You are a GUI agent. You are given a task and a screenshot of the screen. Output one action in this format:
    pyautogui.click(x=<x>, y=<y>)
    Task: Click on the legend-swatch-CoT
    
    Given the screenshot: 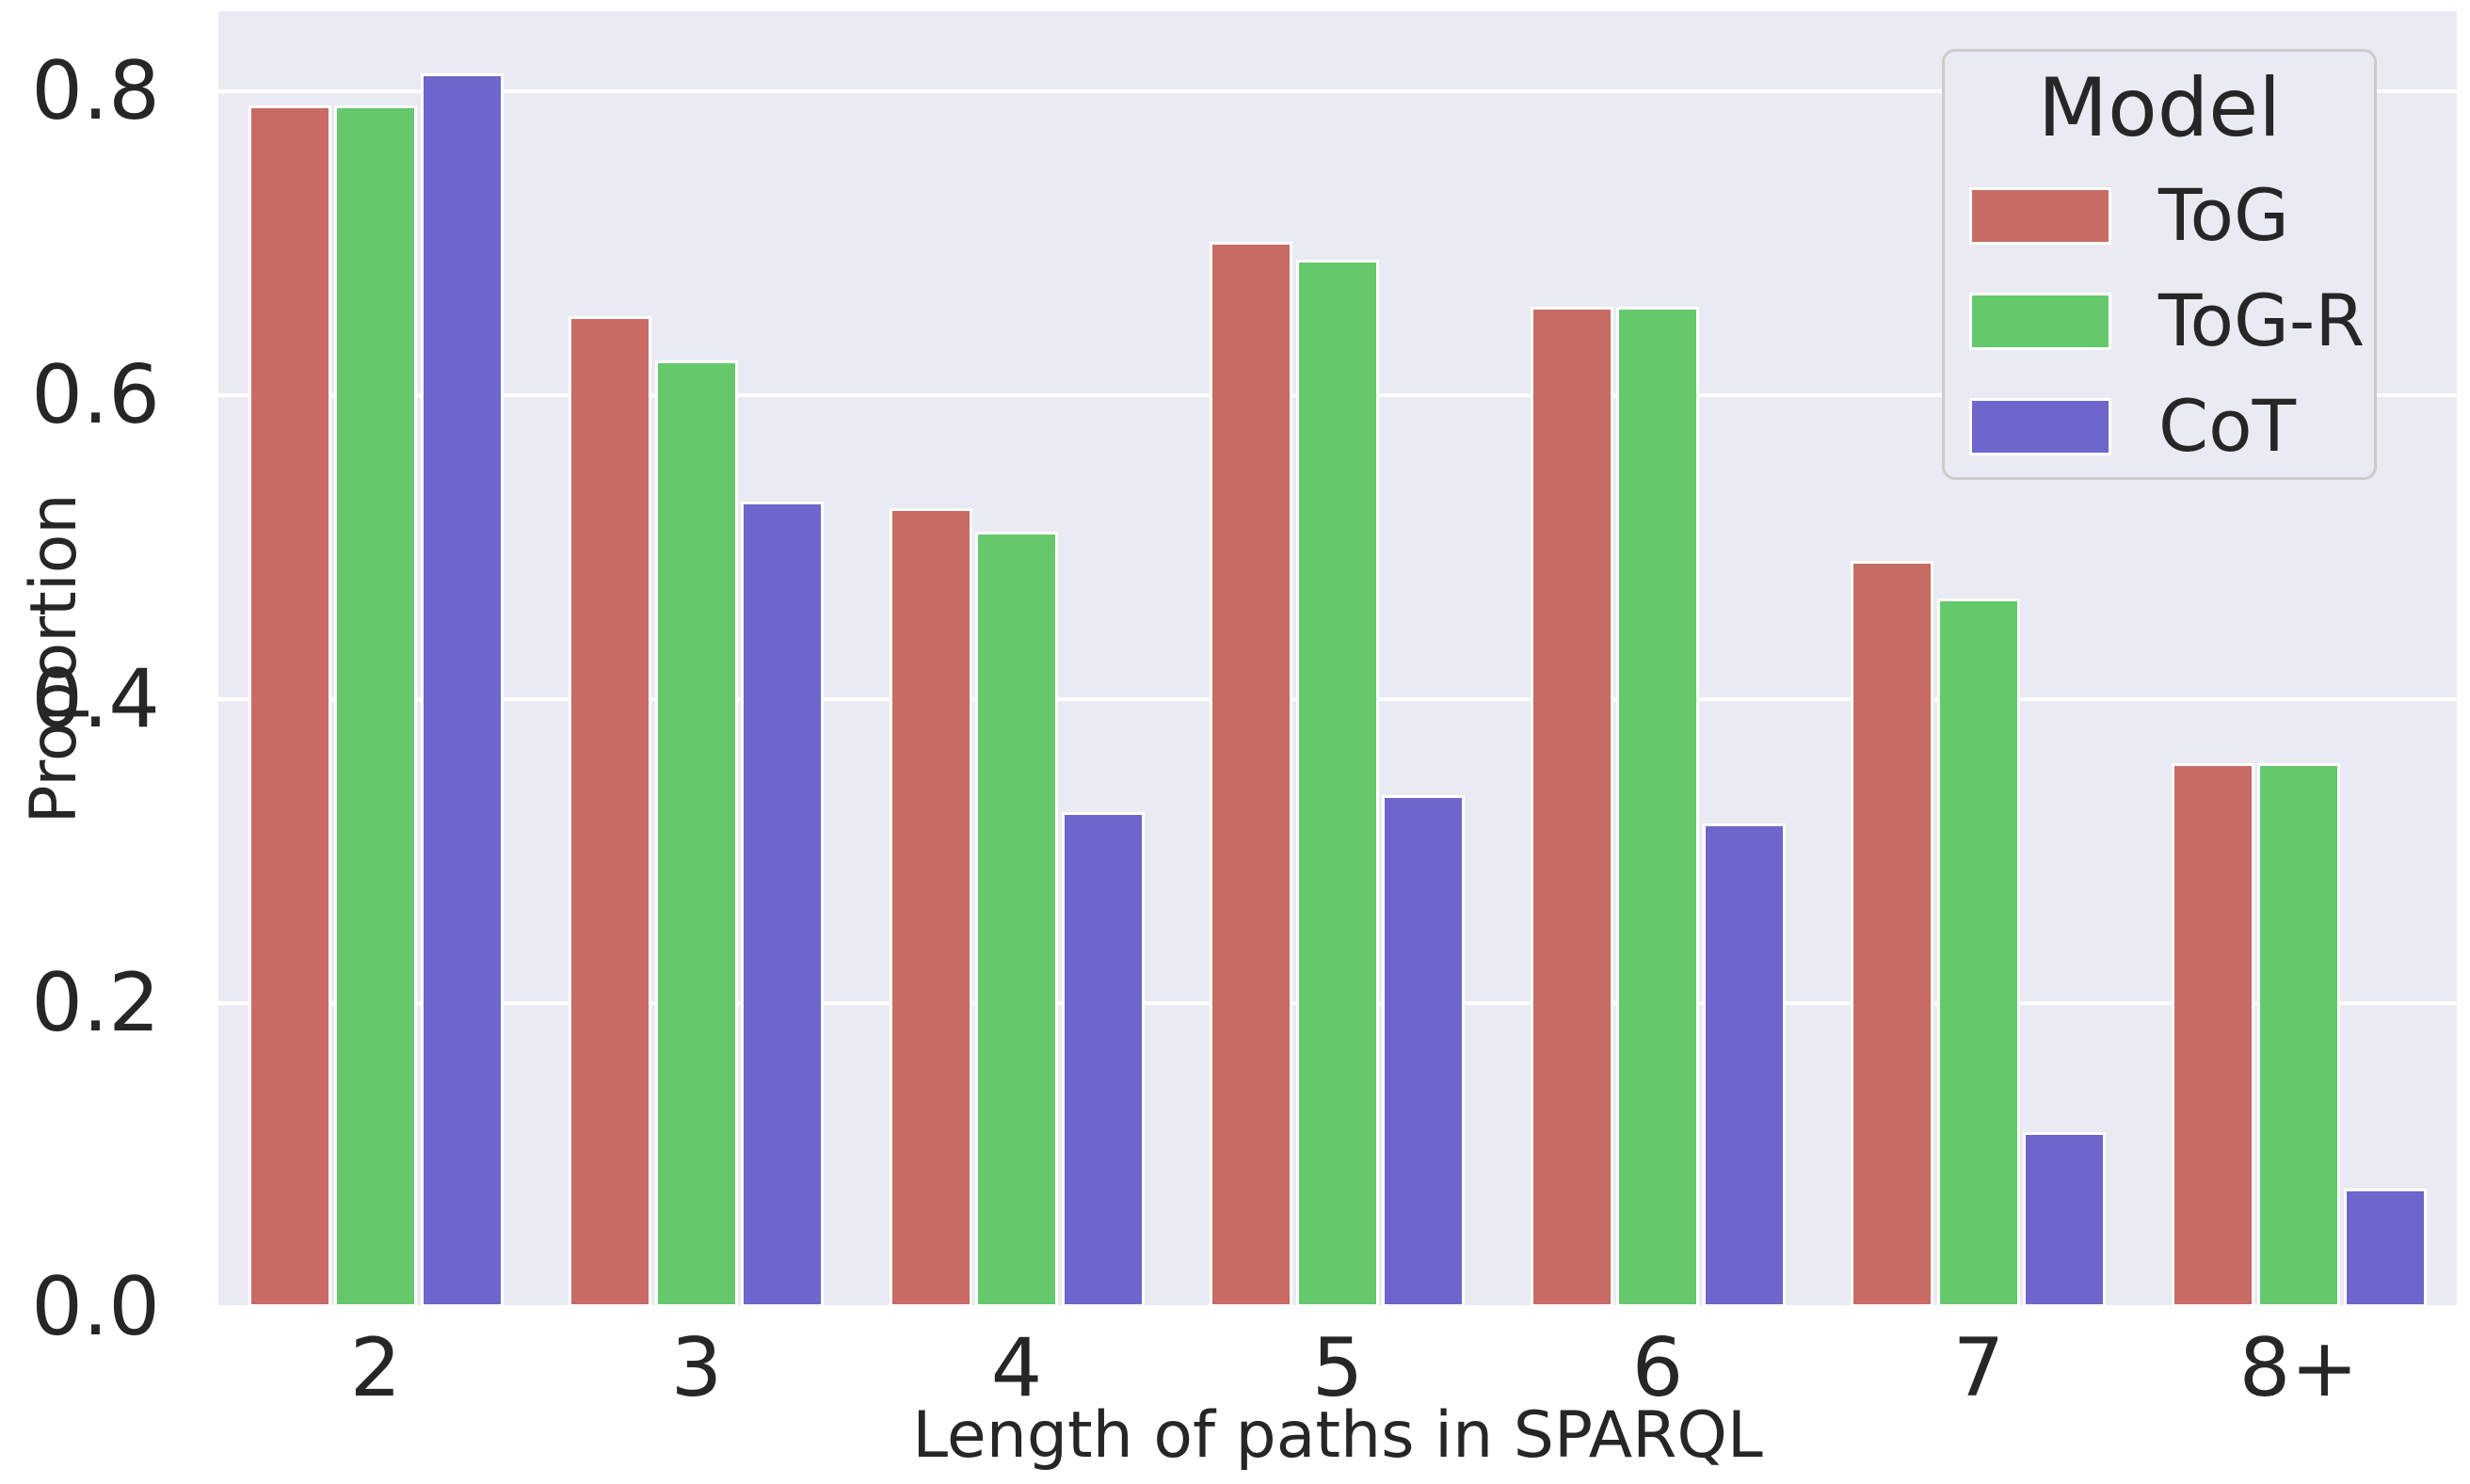 What is the action you would take?
    pyautogui.click(x=2040, y=426)
    